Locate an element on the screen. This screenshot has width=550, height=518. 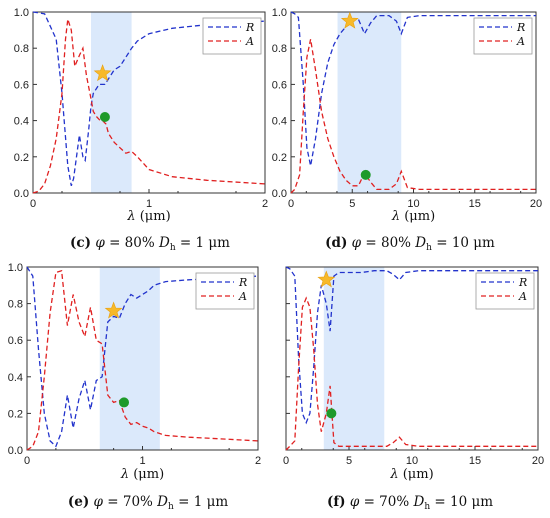
caption-part: (c) is located at coordinates (80, 243).